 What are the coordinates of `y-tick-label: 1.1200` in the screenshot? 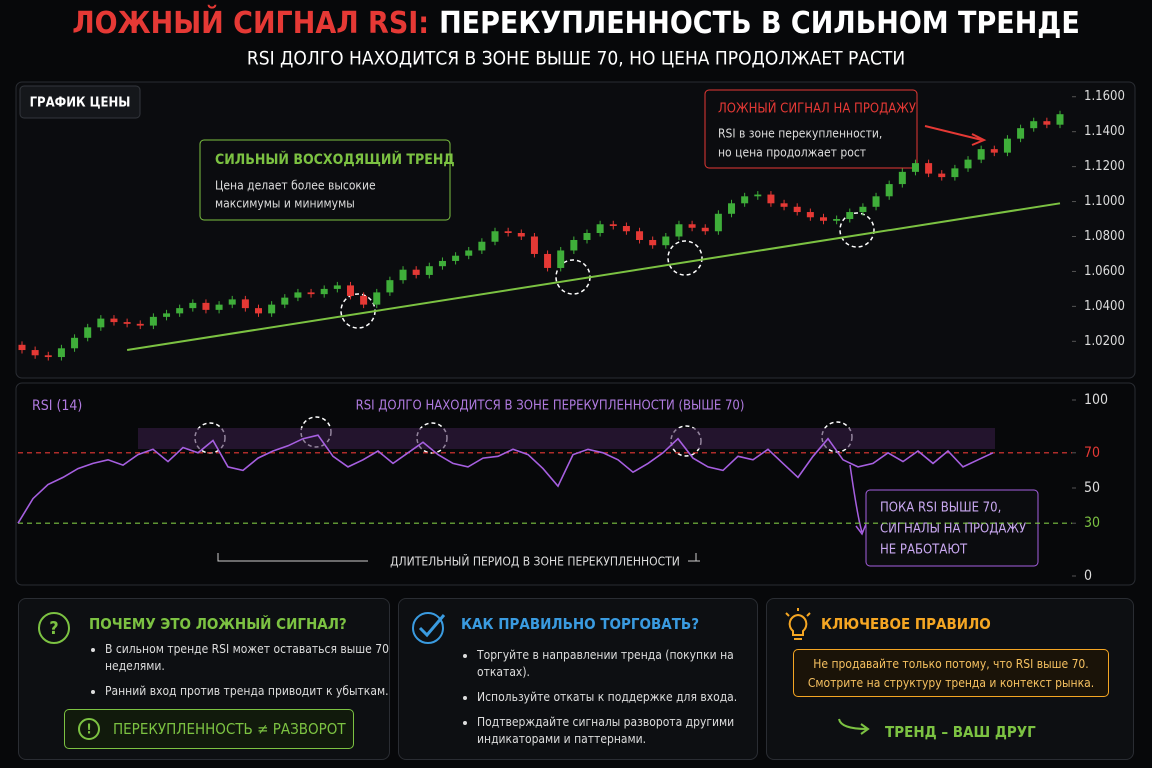 It's located at (1104, 166).